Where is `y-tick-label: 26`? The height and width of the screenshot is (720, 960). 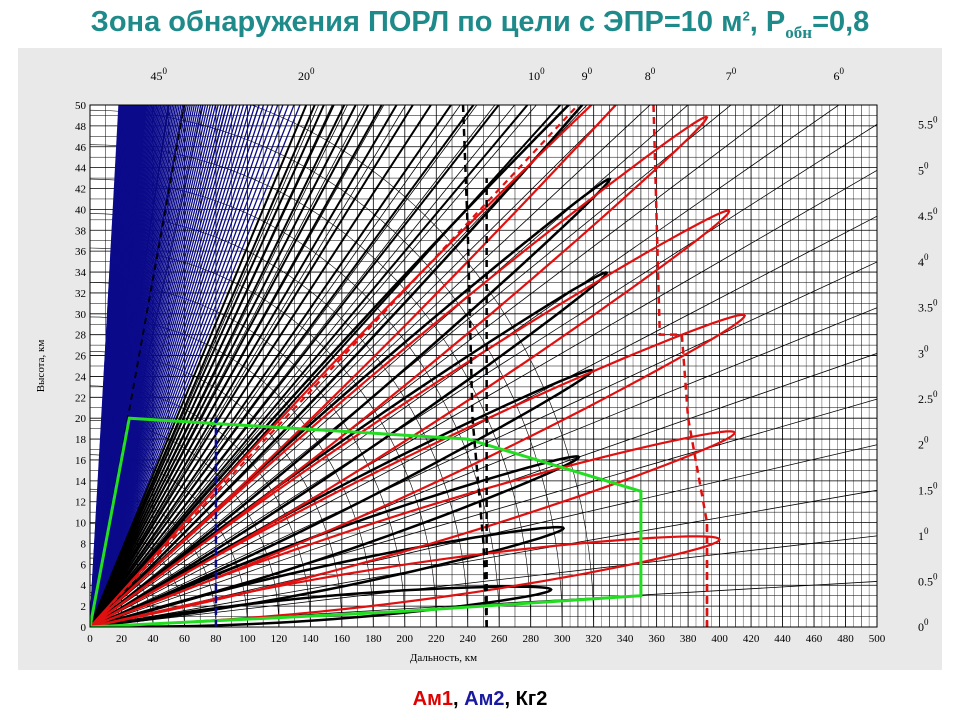
y-tick-label: 26 is located at coordinates (81, 357).